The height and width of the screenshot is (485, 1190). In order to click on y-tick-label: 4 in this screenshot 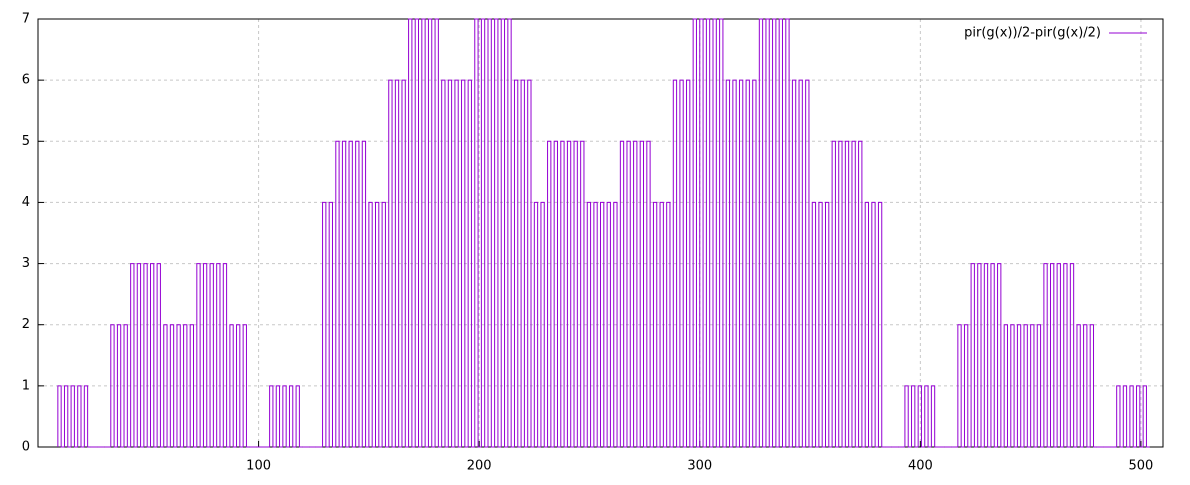, I will do `click(26, 202)`.